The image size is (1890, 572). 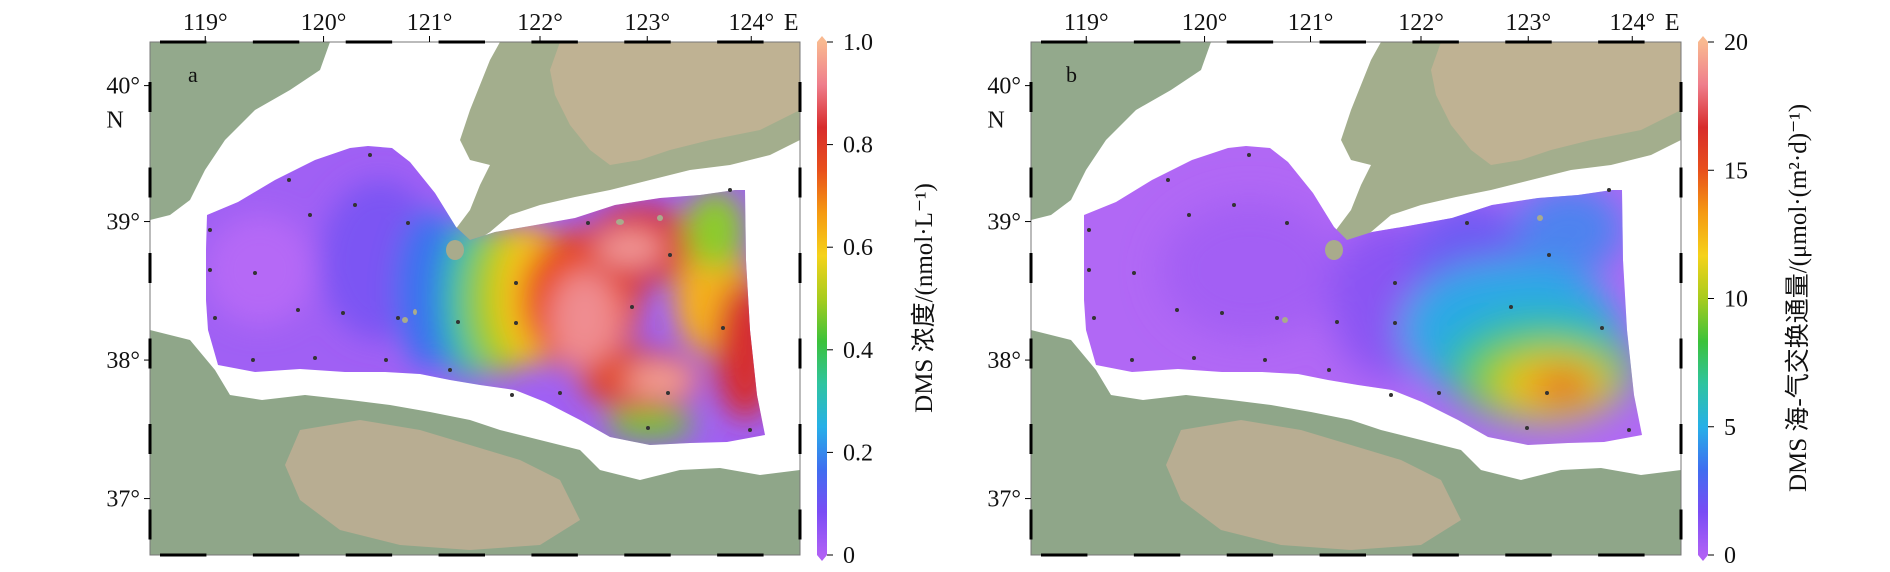 I want to click on colorbar-tick-label: 0.2, so click(x=858, y=453).